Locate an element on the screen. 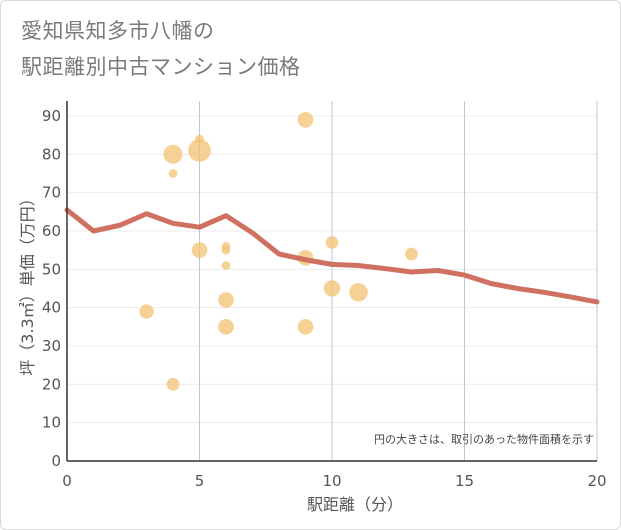 The image size is (621, 530). x-axis-label: 駅距離（分） is located at coordinates (355, 504).